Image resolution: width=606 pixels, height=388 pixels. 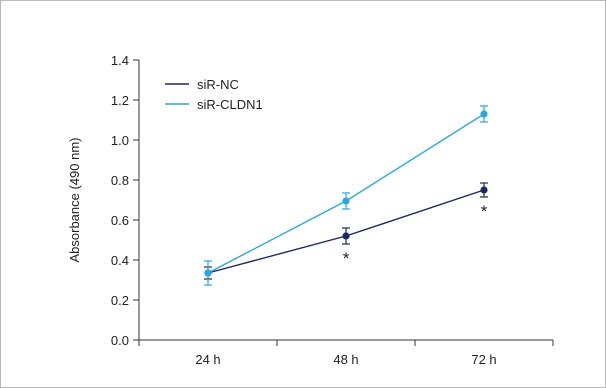 I want to click on y-tick-label: 1.4, so click(x=120, y=60).